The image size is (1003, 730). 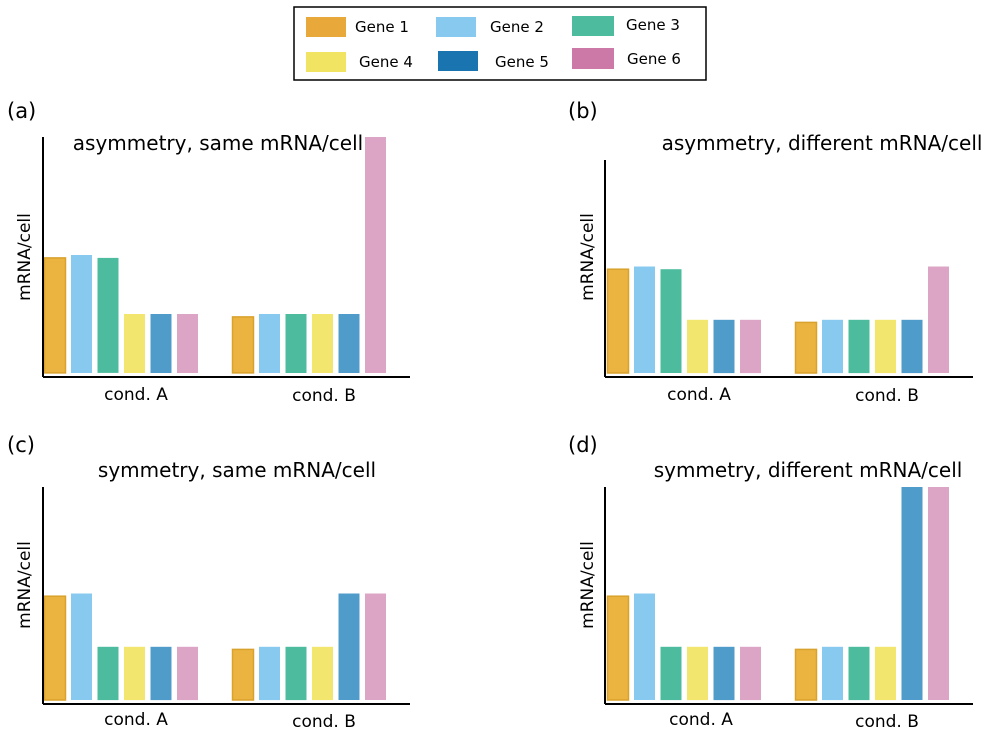 I want to click on legend-frame, so click(x=500, y=43).